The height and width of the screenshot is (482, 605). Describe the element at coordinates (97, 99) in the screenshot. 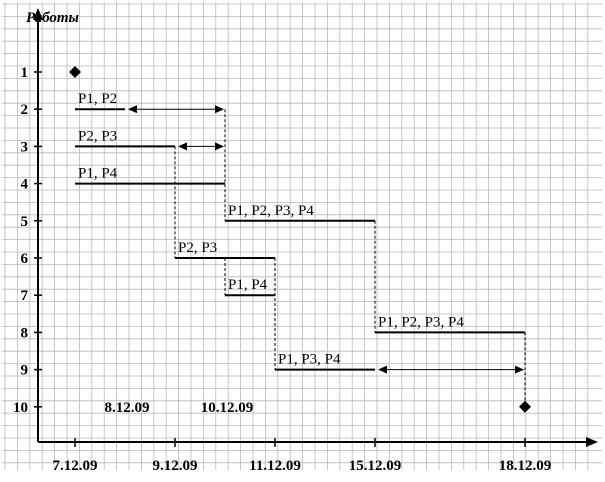

I see `task-label: P1, P2` at that location.